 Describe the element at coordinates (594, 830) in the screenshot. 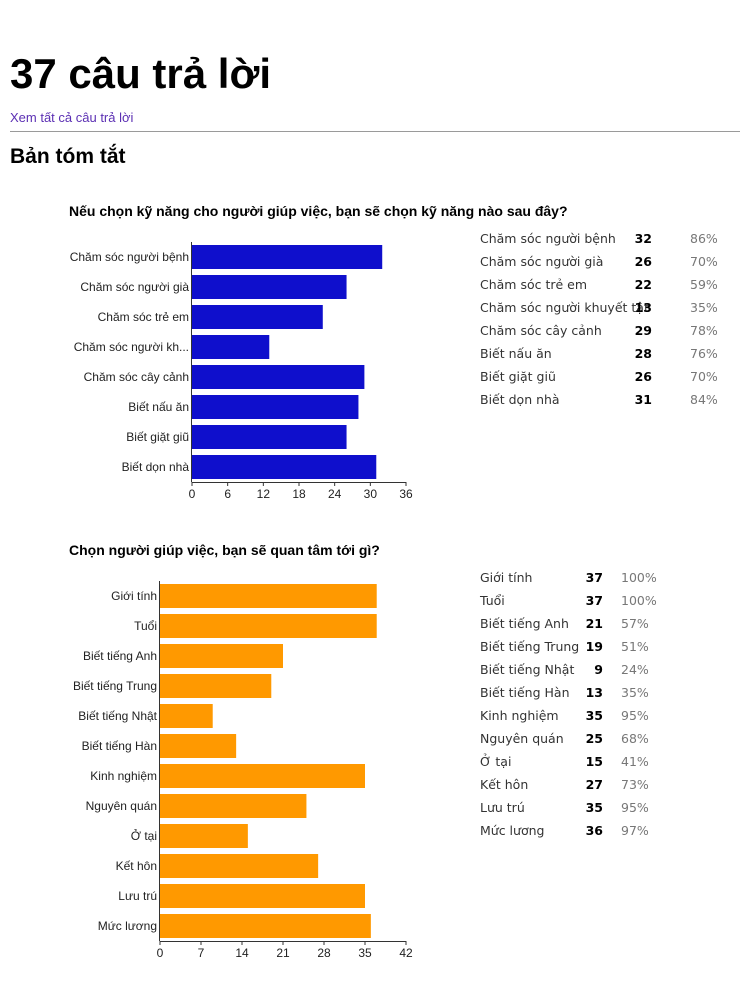

I see `summary-count: 36` at that location.